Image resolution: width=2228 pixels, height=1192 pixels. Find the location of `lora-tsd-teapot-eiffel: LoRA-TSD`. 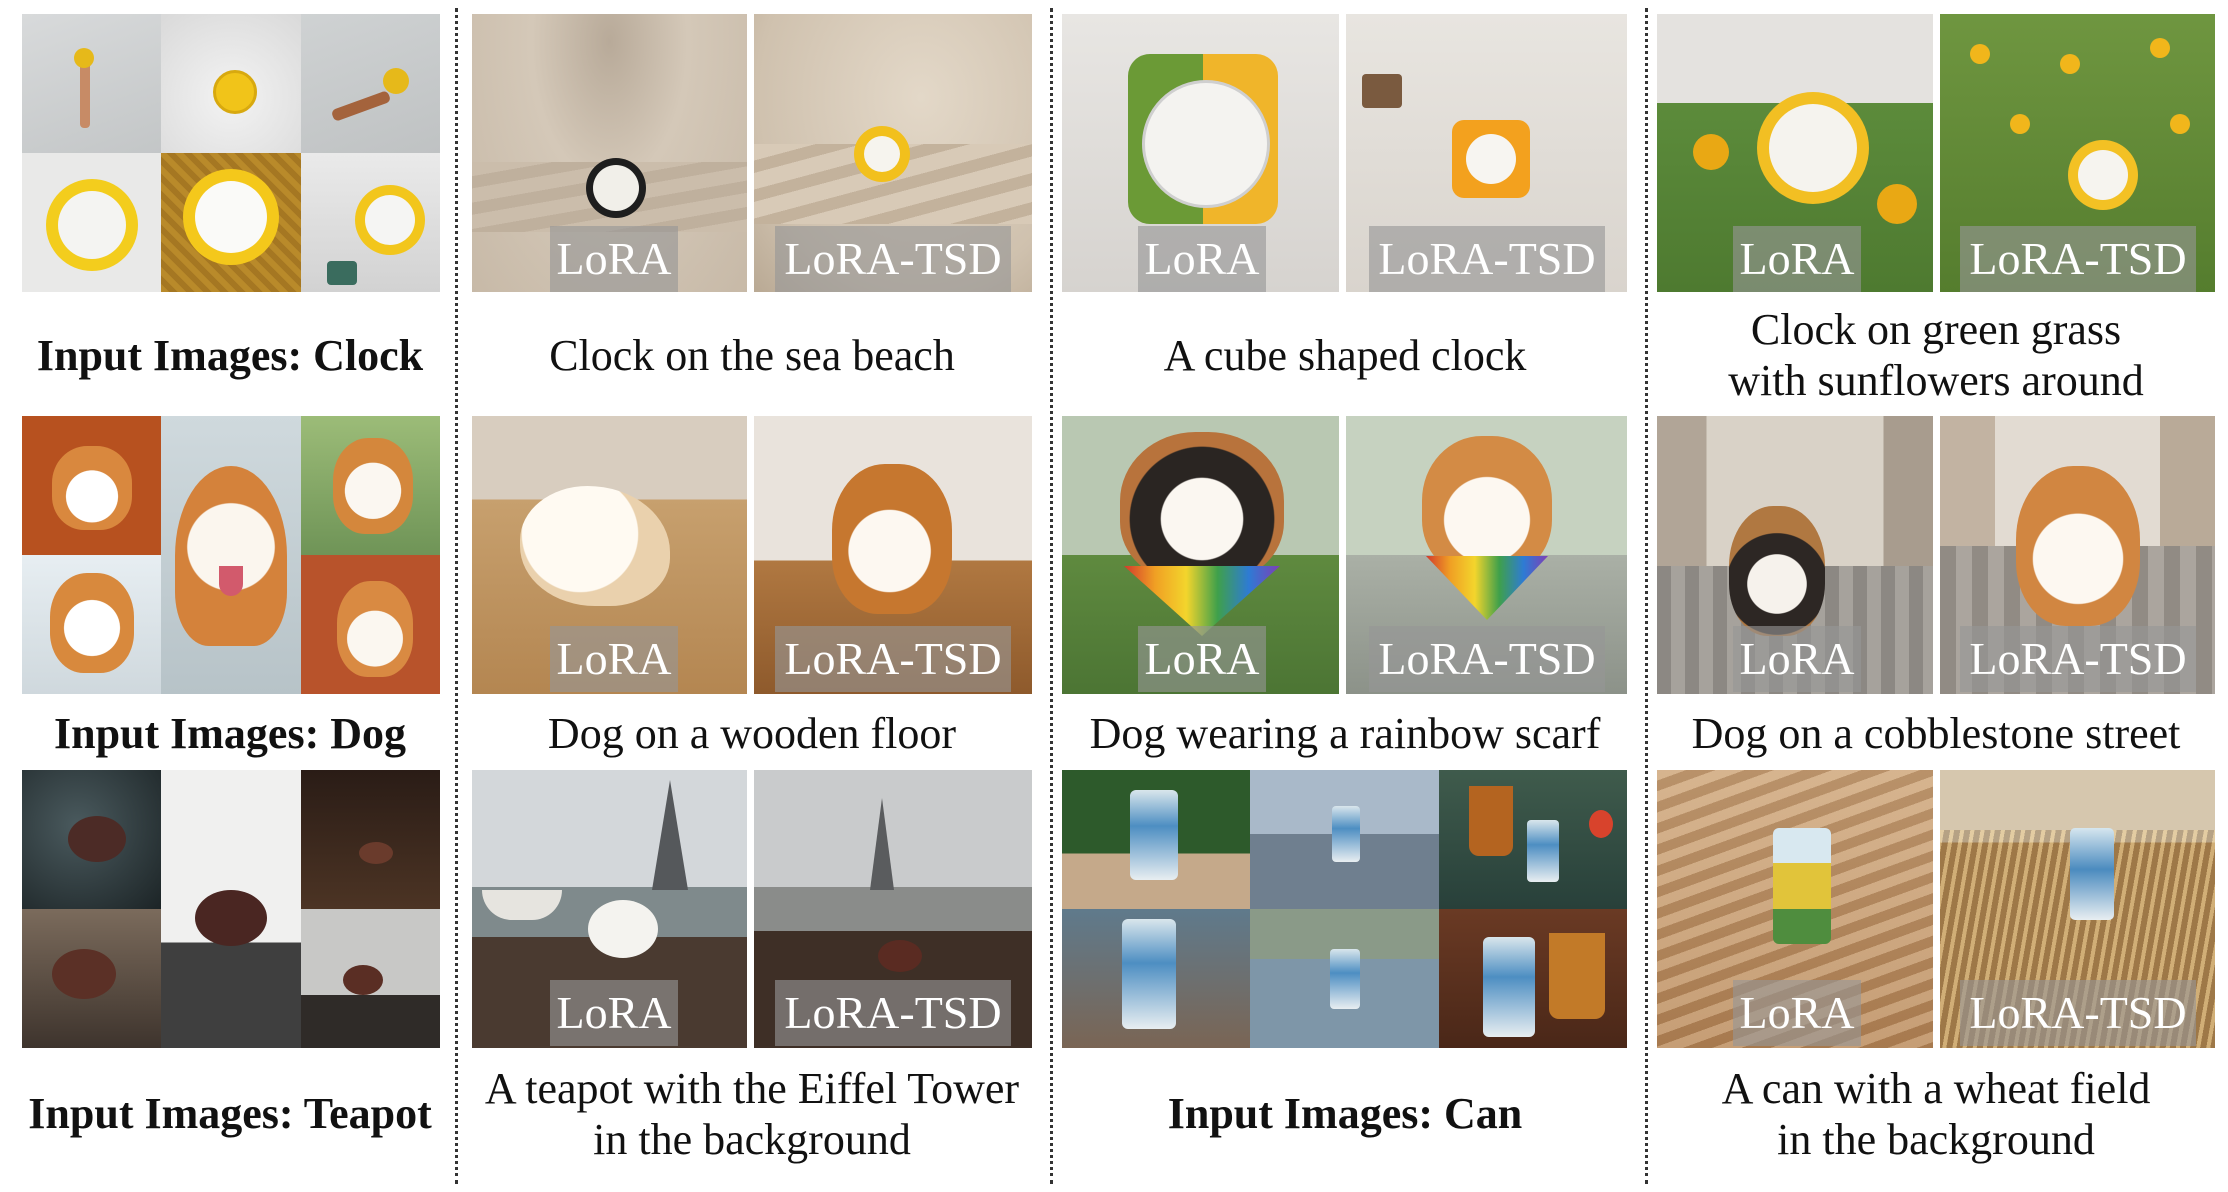

lora-tsd-teapot-eiffel: LoRA-TSD is located at coordinates (893, 909).